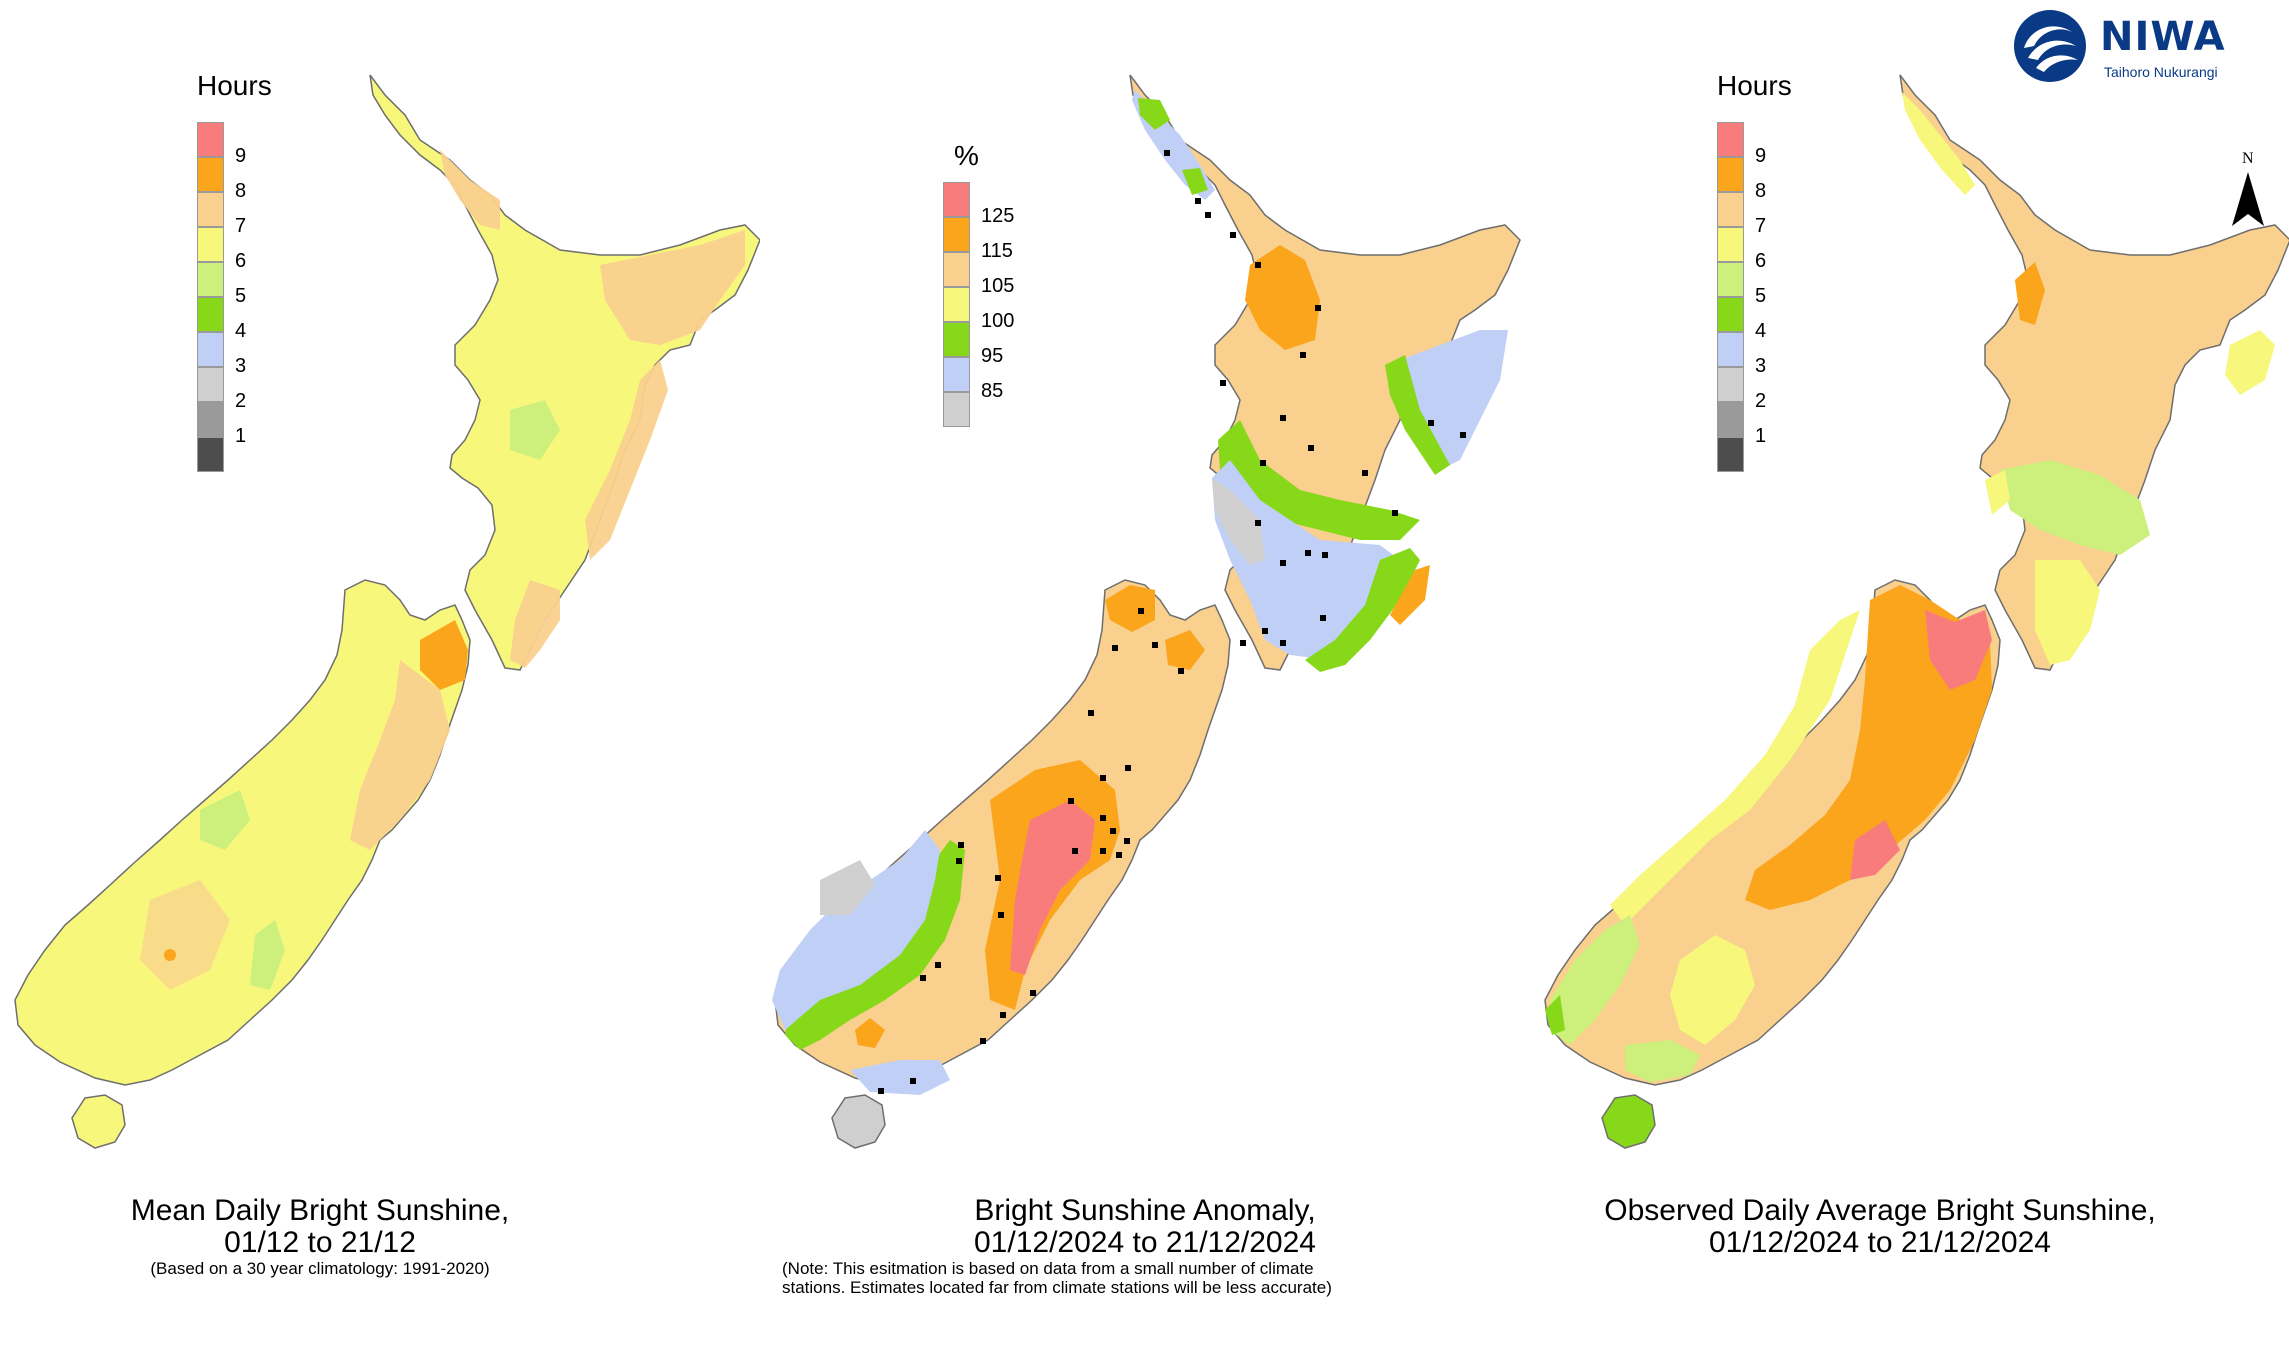  What do you see at coordinates (241, 436) in the screenshot?
I see `legend-tick-label: 1` at bounding box center [241, 436].